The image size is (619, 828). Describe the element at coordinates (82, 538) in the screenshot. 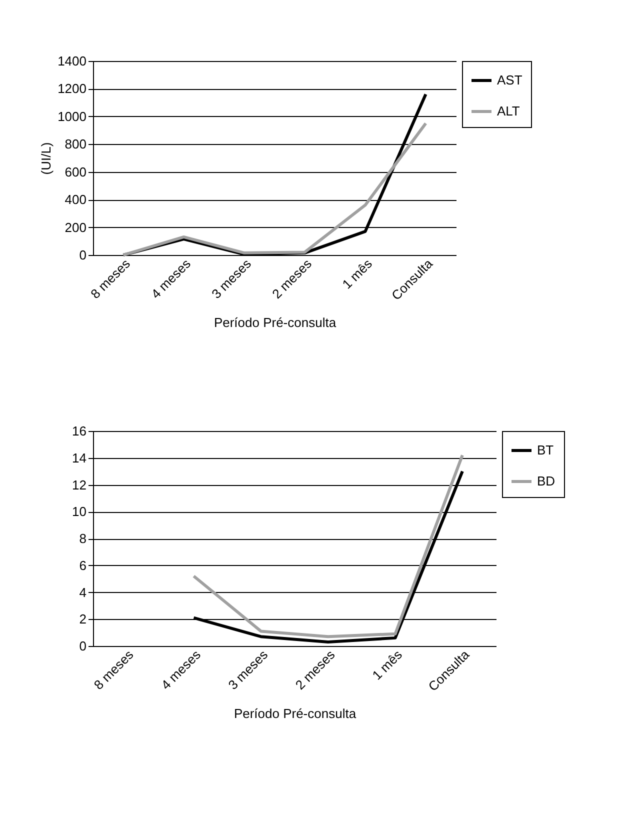

I see `y-tick-label: 8` at that location.